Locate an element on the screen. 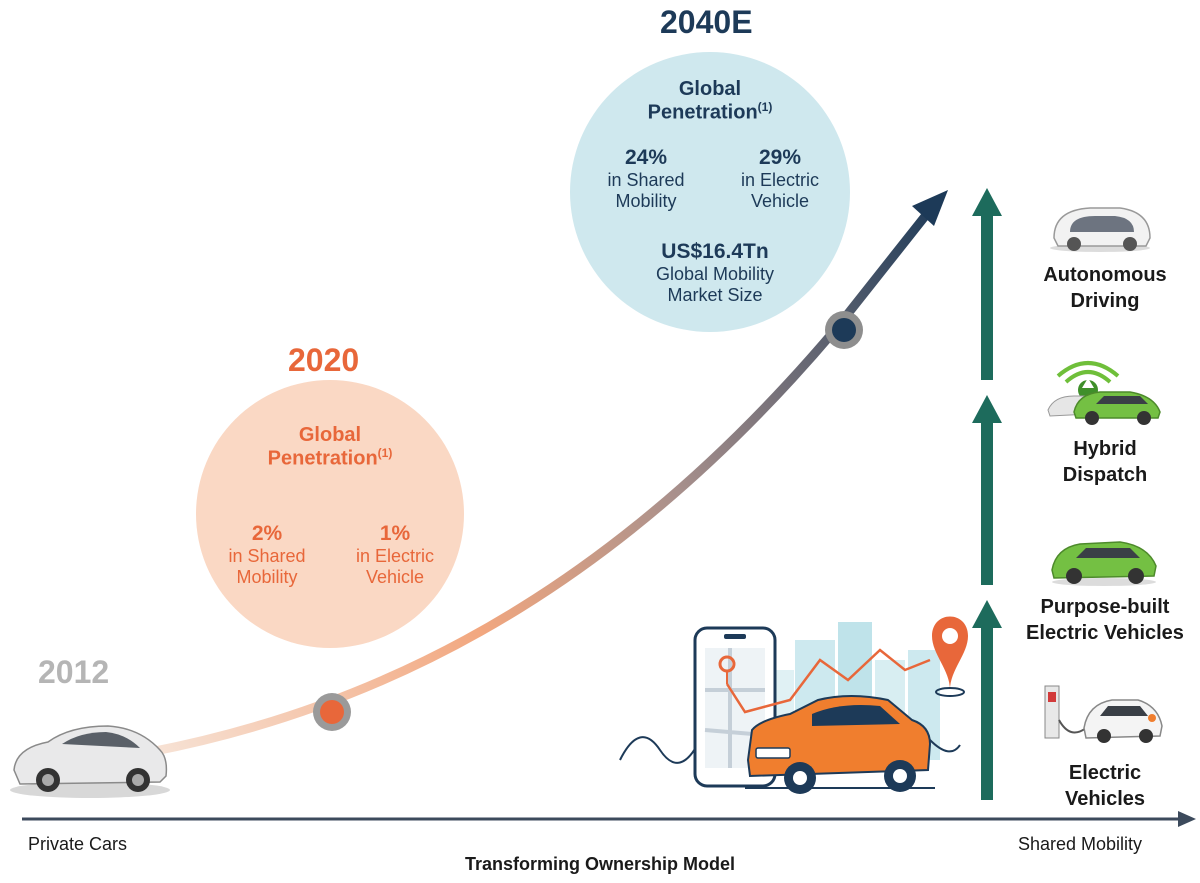  stage-label-hybrid-dispatch: Hybrid Dispatch is located at coordinates (1105, 462).